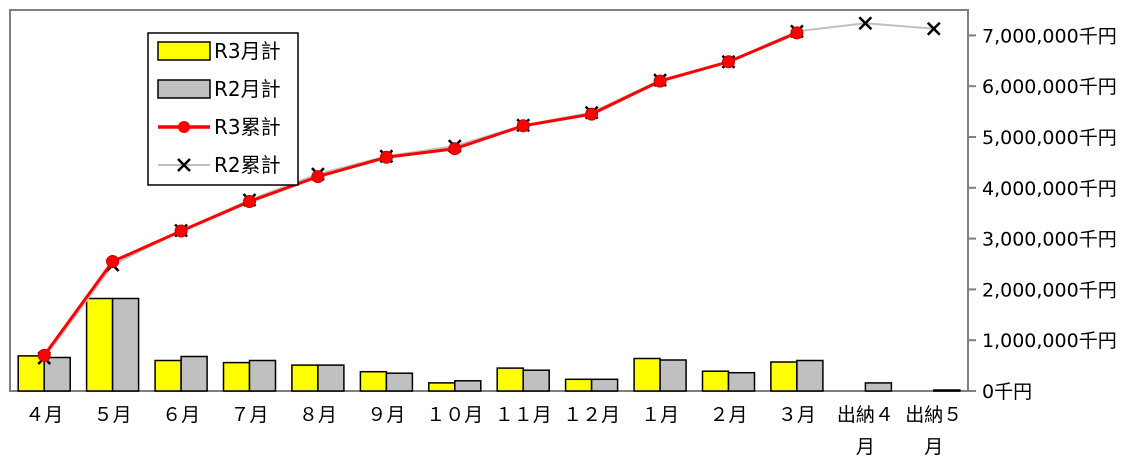 This screenshot has width=1125, height=466. I want to click on bar-R3月計-１１月, so click(510, 379).